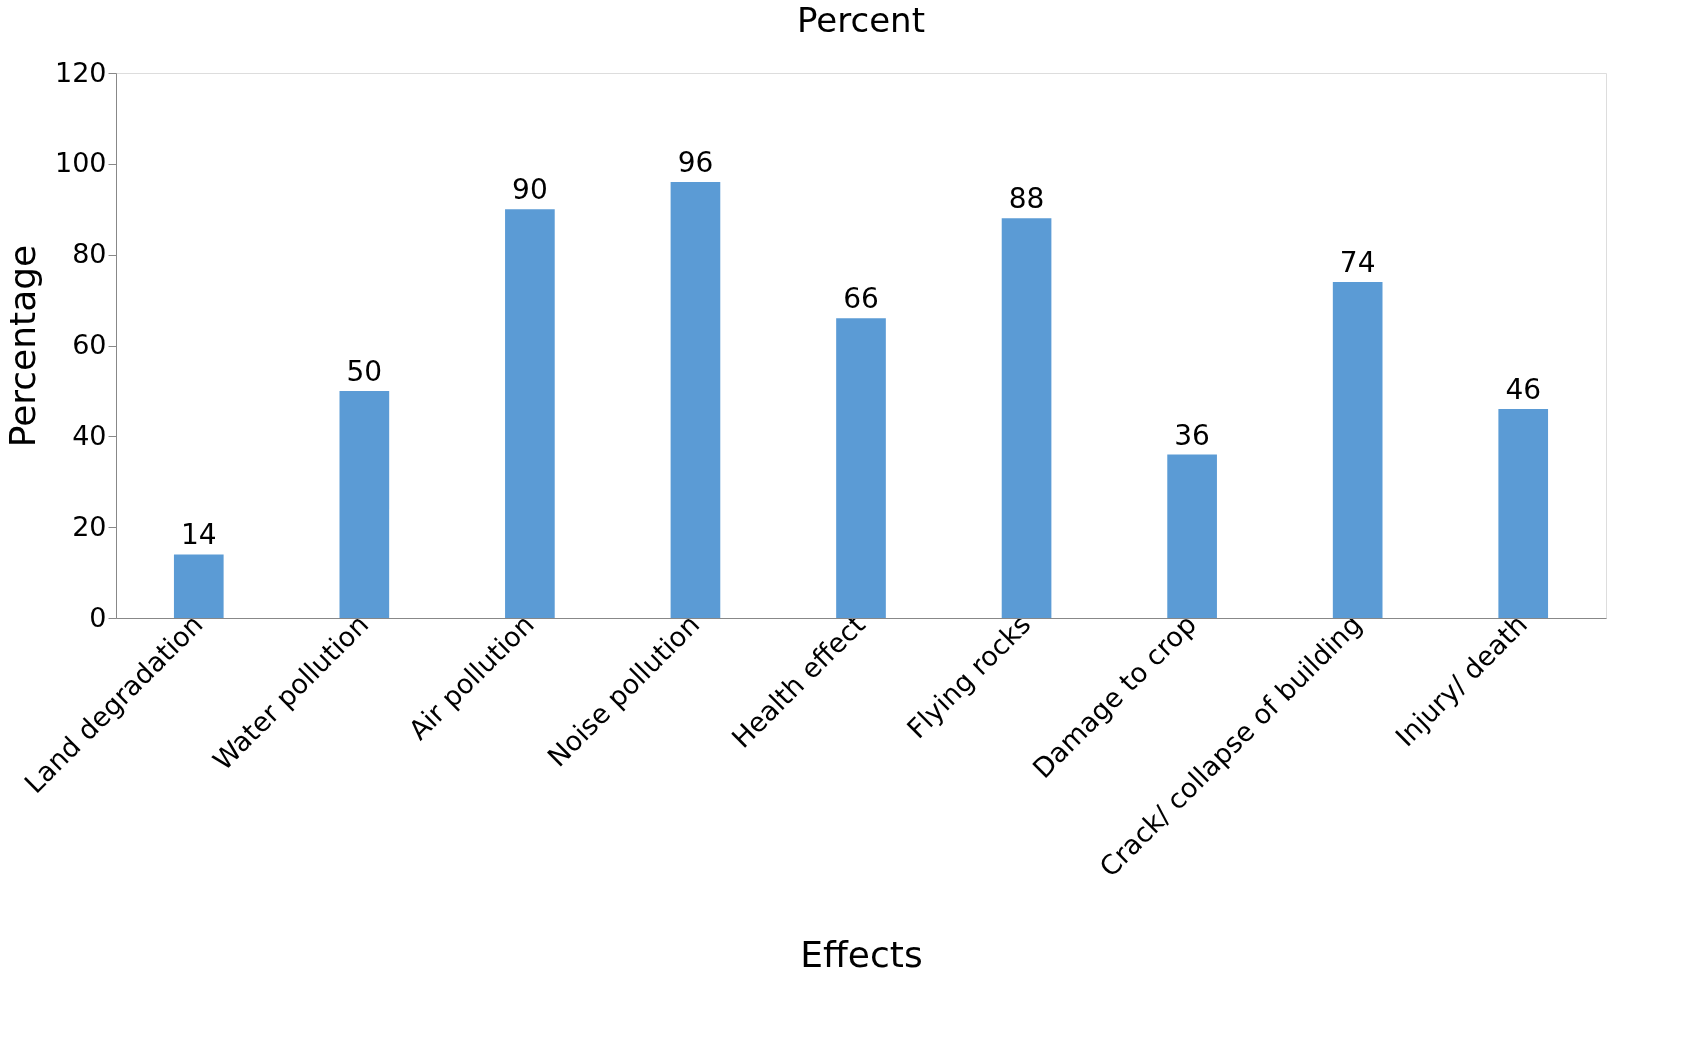 This screenshot has height=1041, width=1684. Describe the element at coordinates (695, 162) in the screenshot. I see `data-label: 96` at that location.